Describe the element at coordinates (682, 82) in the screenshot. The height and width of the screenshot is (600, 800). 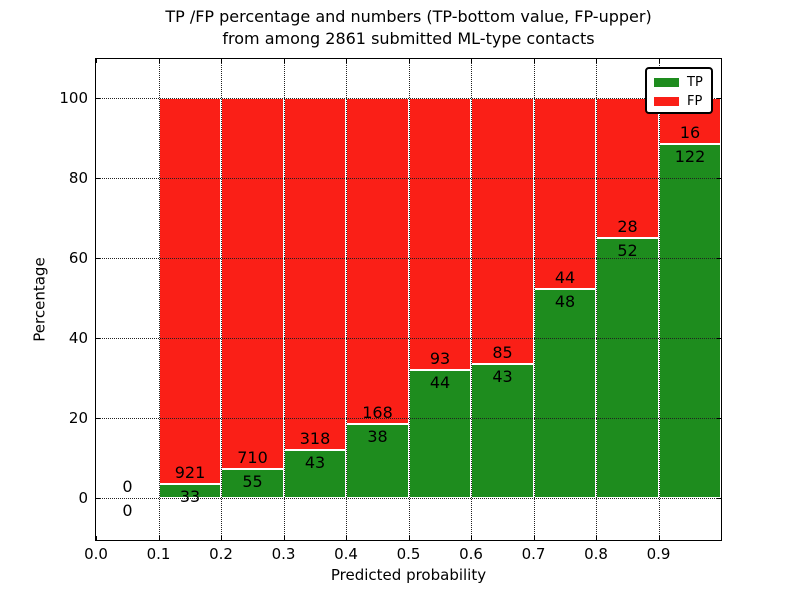
I see `legend-item-tp: TP` at that location.